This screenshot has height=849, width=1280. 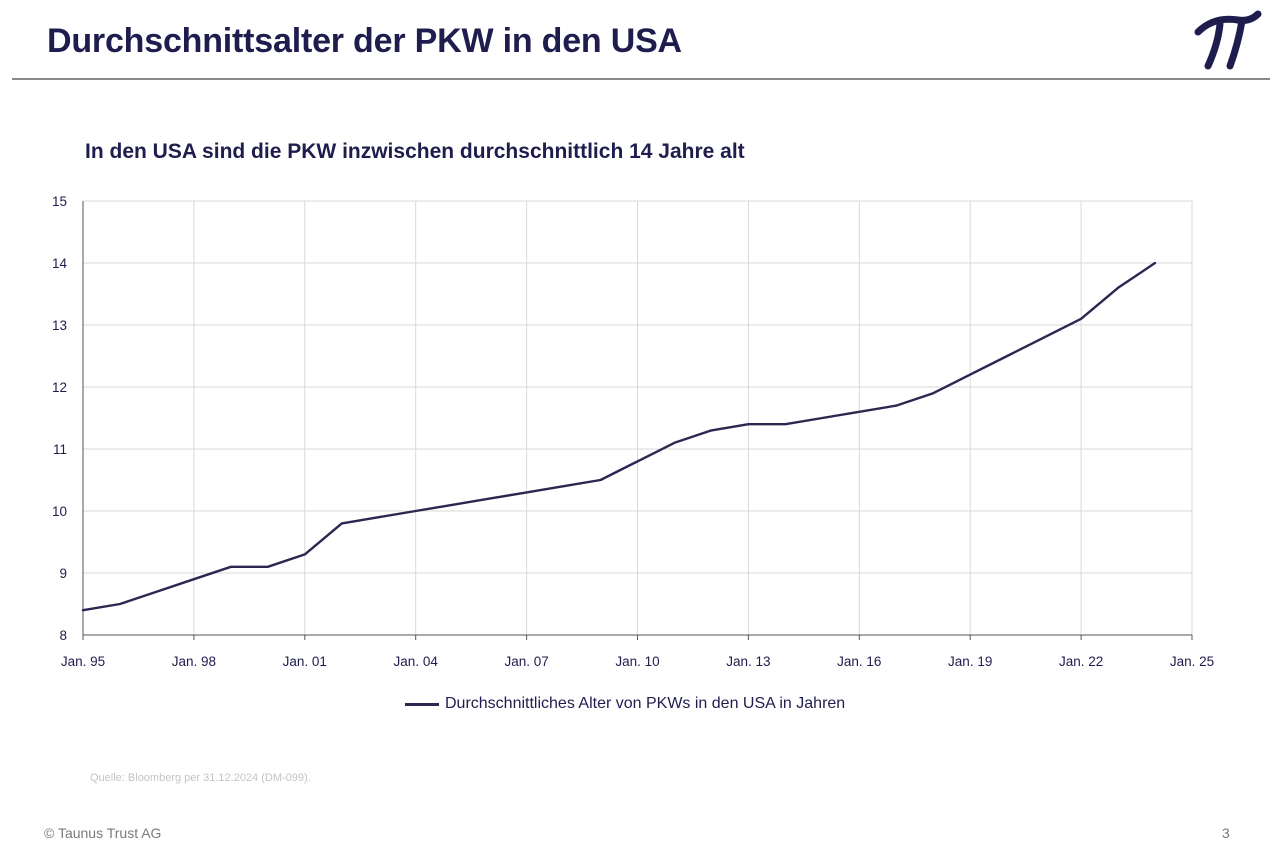 What do you see at coordinates (1226, 833) in the screenshot?
I see `page-number: 3` at bounding box center [1226, 833].